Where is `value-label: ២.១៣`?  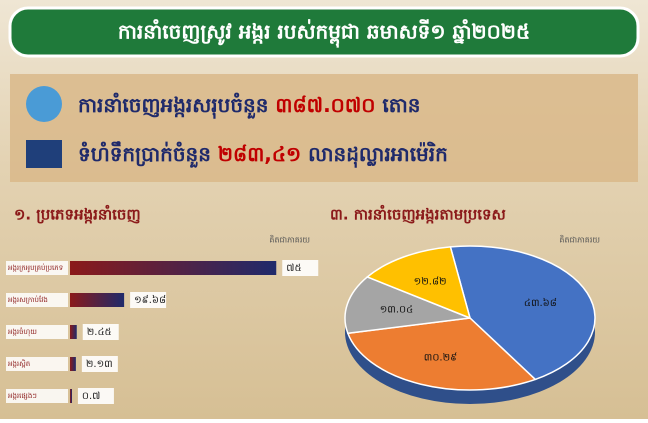
value-label: ២.១៣ is located at coordinates (99, 364).